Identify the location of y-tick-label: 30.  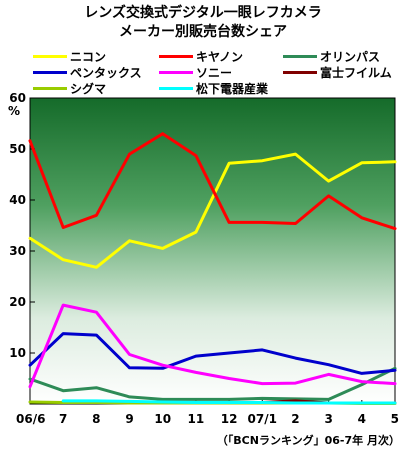
(17, 251).